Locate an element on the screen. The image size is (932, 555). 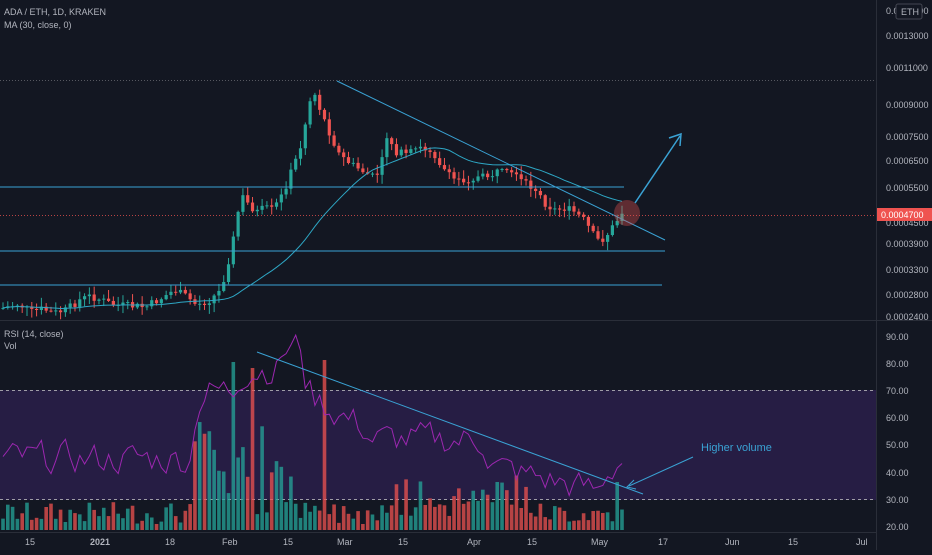
currency-badge is located at coordinates (909, 11).